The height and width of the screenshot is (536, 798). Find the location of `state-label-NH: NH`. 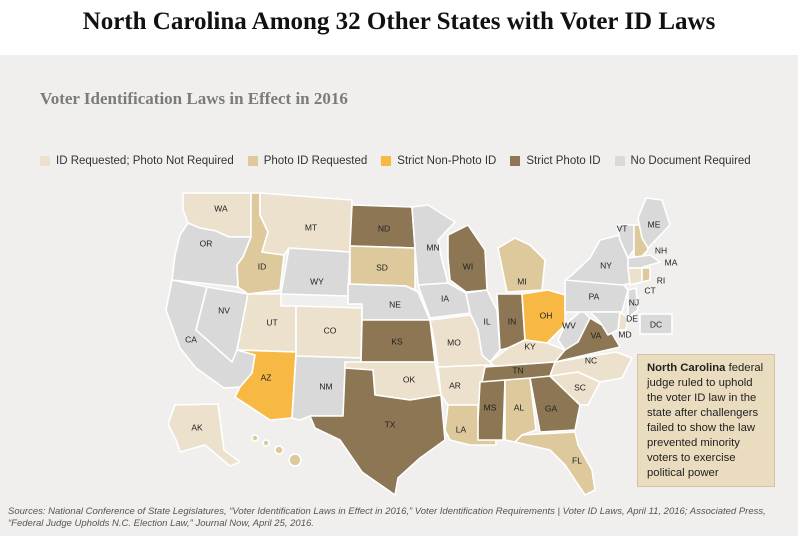

state-label-NH: NH is located at coordinates (661, 250).